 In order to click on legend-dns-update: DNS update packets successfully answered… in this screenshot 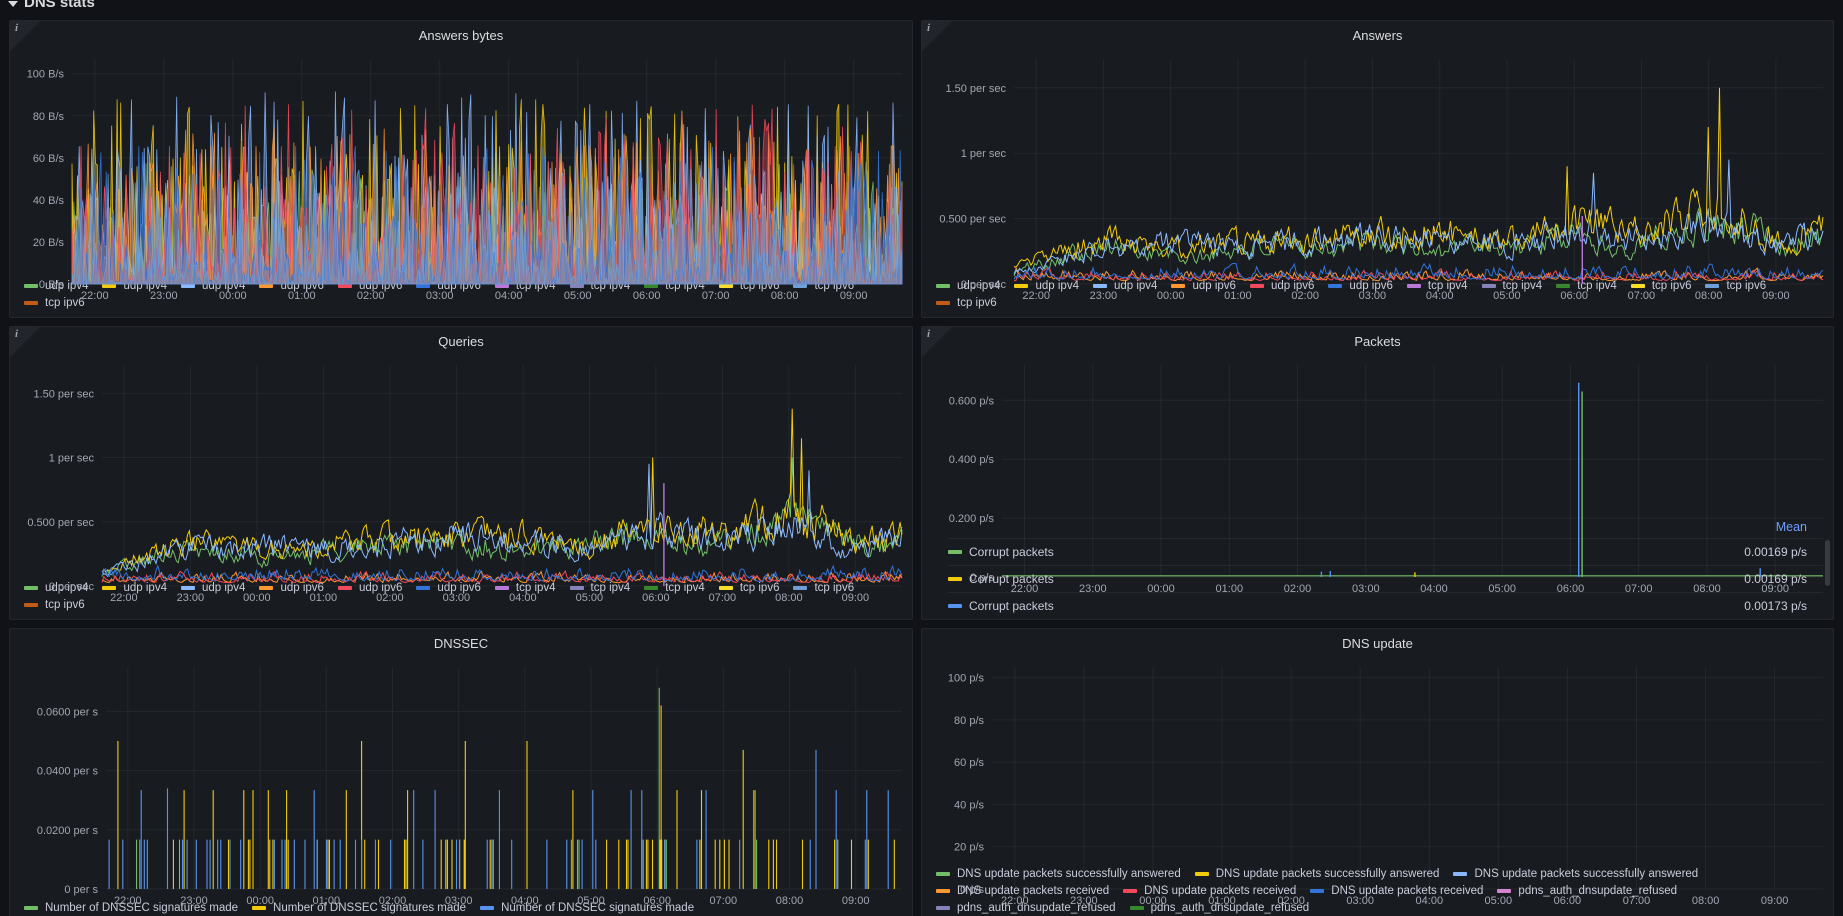, I will do `click(1377, 889)`.